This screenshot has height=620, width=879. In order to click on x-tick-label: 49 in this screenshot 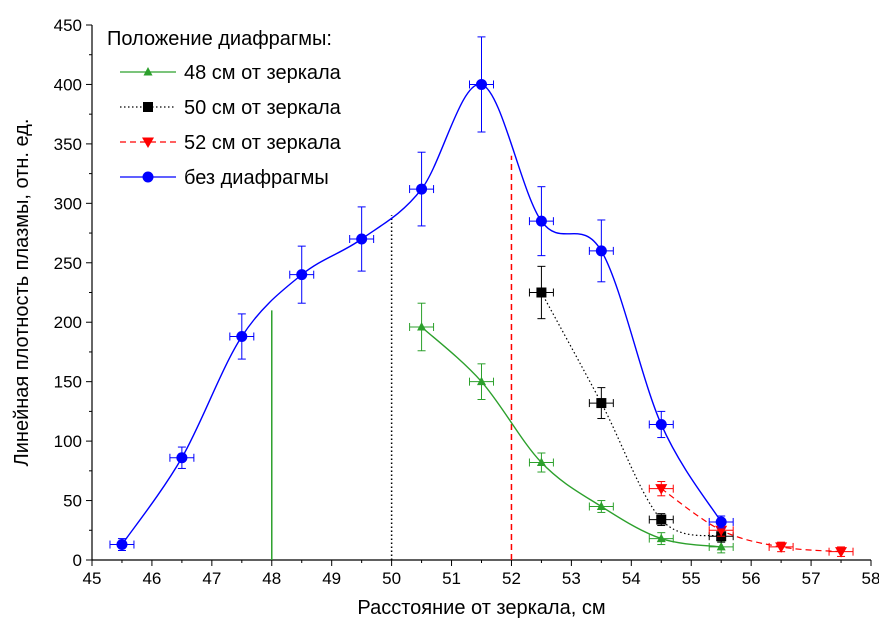, I will do `click(331, 578)`.